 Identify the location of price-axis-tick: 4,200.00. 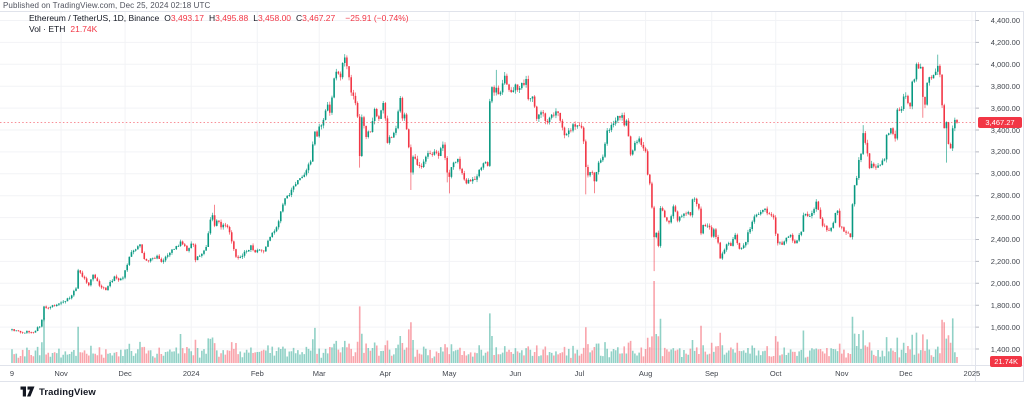
(1005, 42).